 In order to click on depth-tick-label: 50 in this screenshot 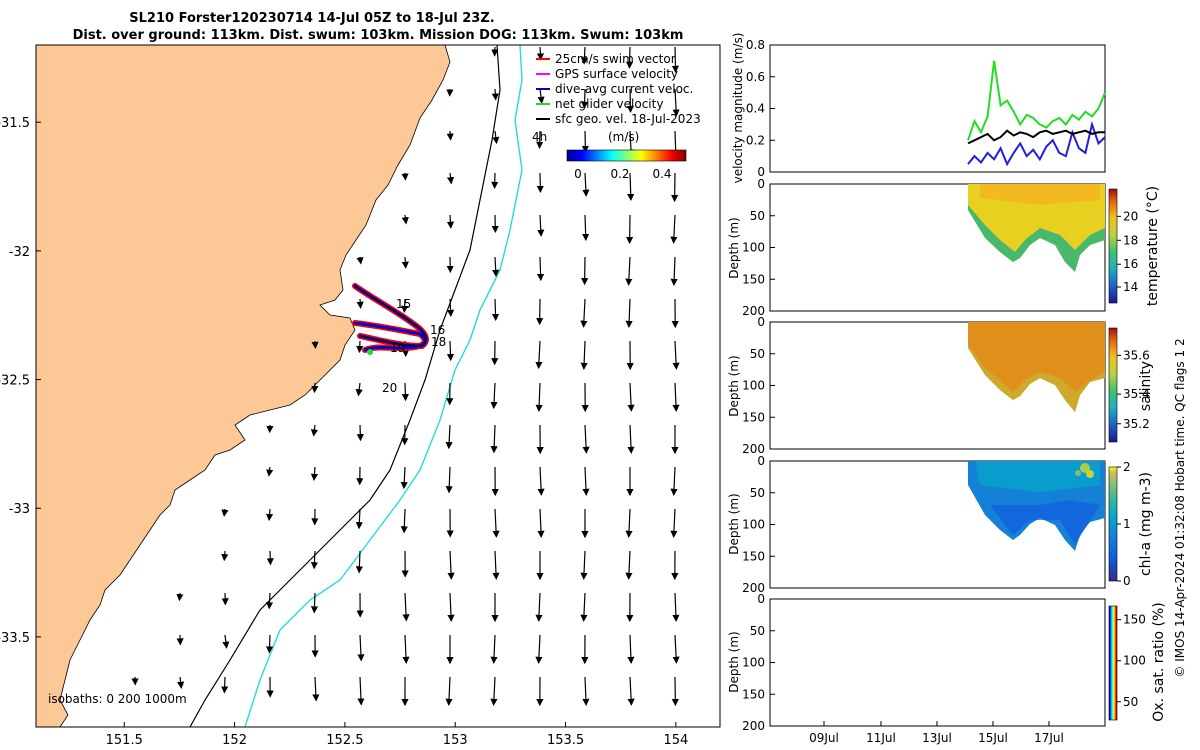, I will do `click(757, 631)`.